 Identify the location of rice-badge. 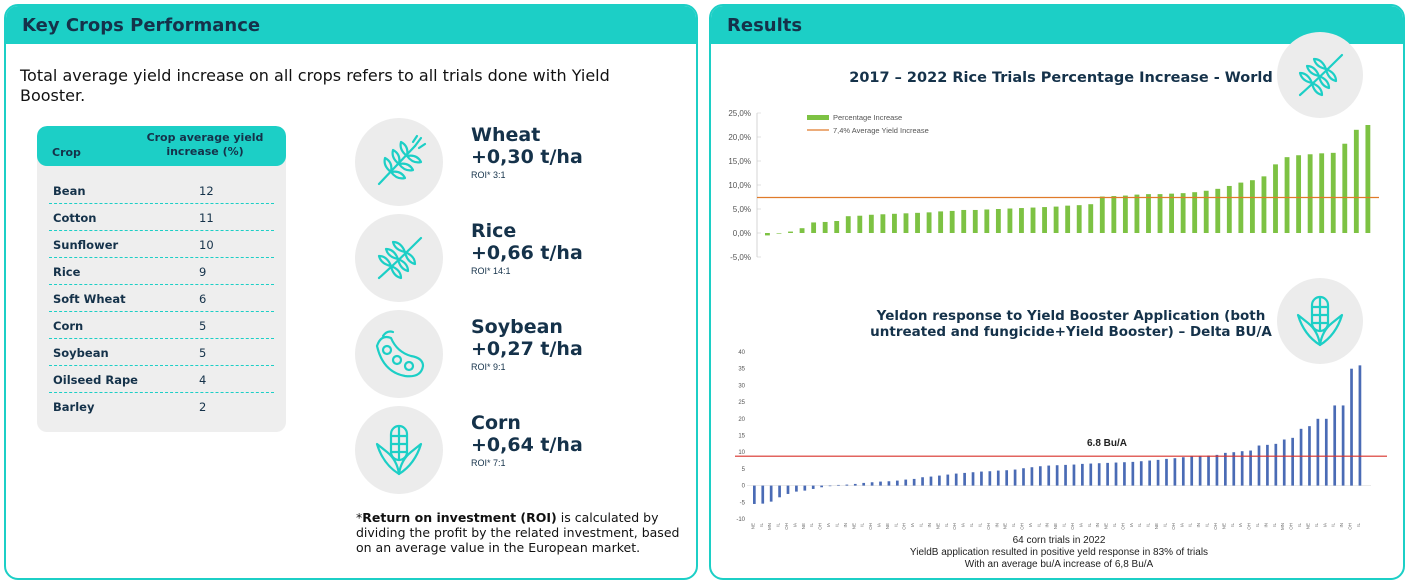
(1320, 75).